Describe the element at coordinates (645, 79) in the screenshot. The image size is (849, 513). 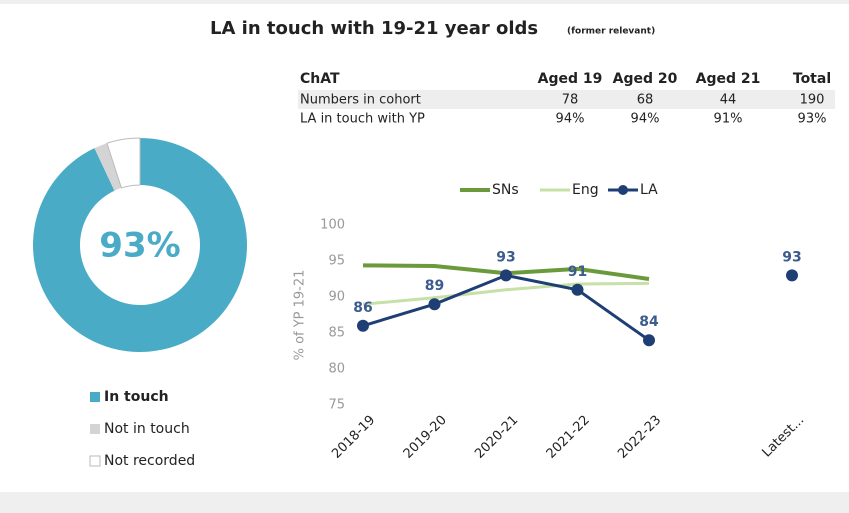
I see `table-header: Aged 20` at that location.